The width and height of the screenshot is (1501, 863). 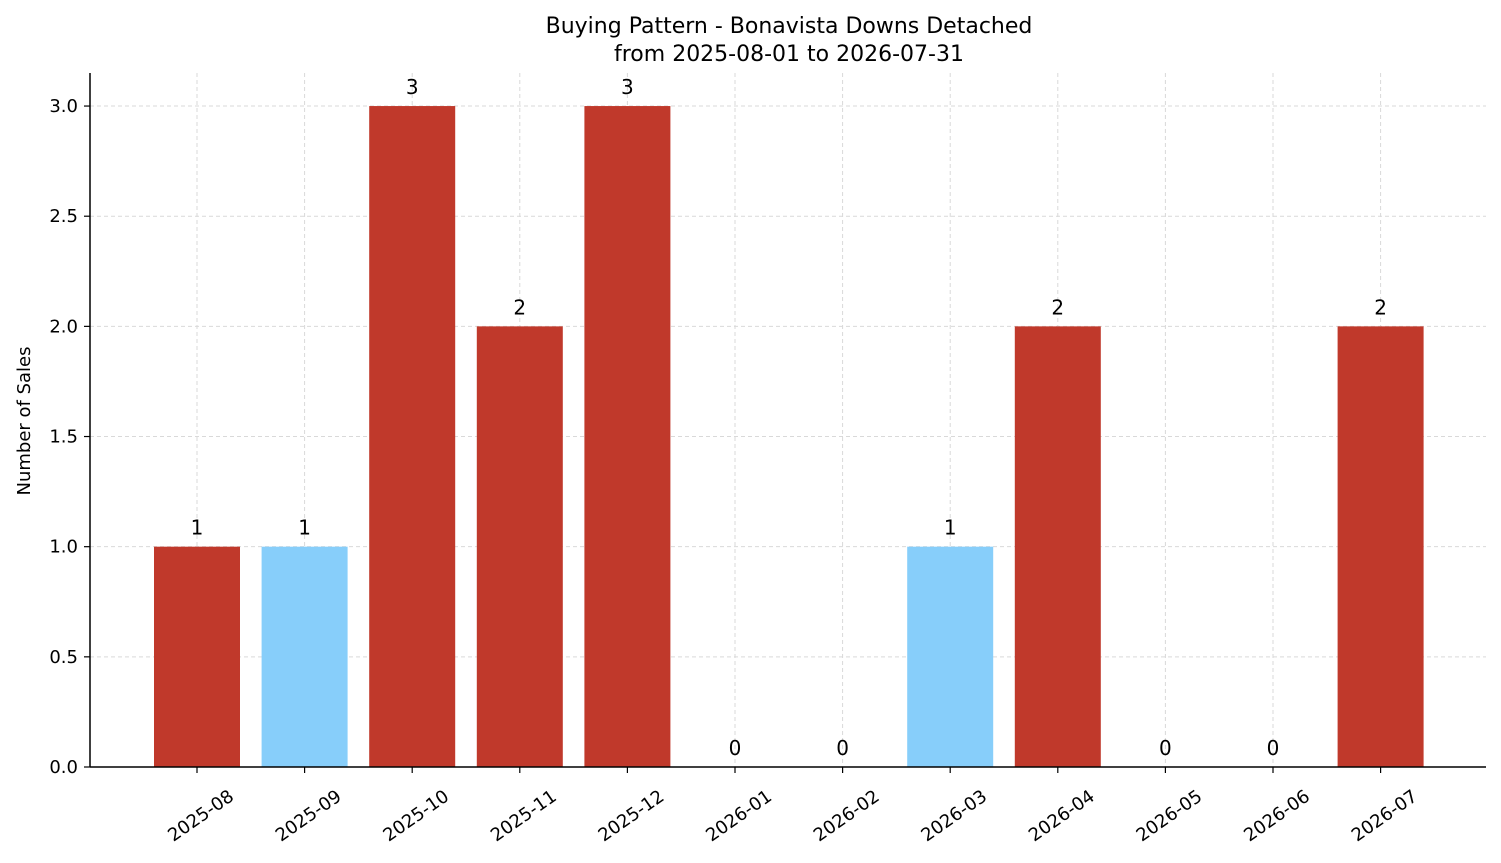 What do you see at coordinates (63, 657) in the screenshot?
I see `y-tick-label: 0.5` at bounding box center [63, 657].